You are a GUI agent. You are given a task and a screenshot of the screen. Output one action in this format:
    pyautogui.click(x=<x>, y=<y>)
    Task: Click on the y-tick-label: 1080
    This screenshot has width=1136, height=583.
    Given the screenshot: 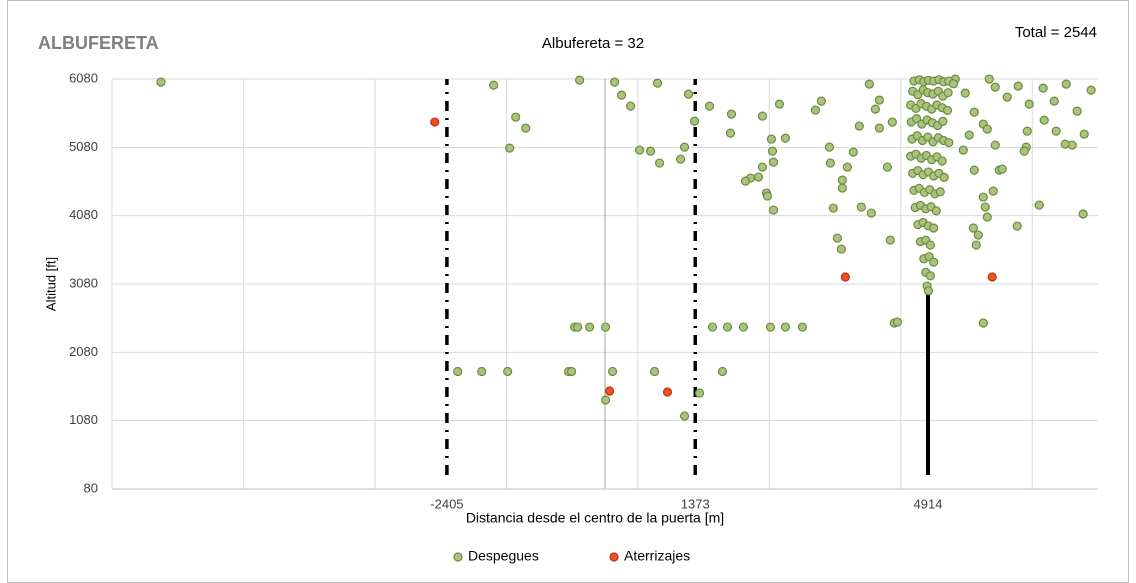 What is the action you would take?
    pyautogui.click(x=83, y=419)
    